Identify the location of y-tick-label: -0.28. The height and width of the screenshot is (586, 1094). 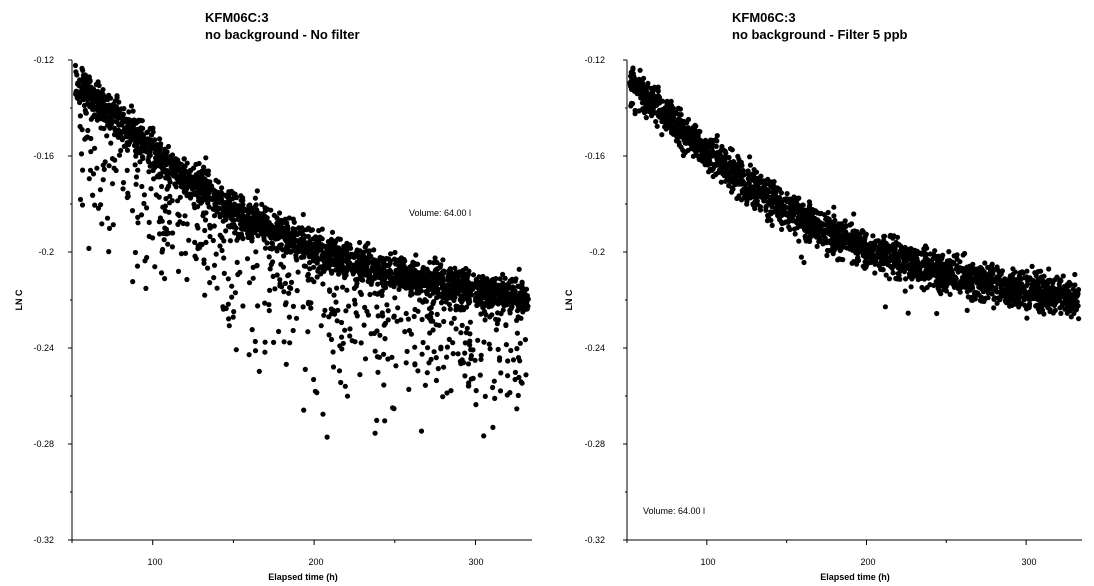
(594, 444).